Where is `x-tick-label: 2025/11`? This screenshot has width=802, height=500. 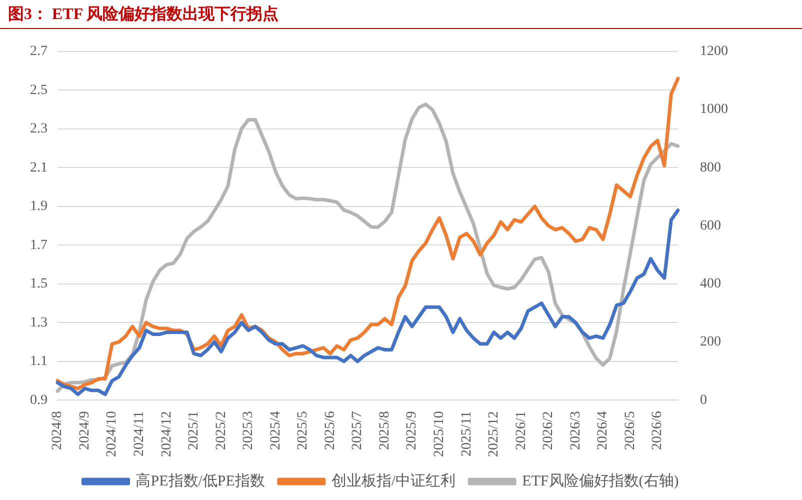 x-tick-label: 2025/11 is located at coordinates (466, 433).